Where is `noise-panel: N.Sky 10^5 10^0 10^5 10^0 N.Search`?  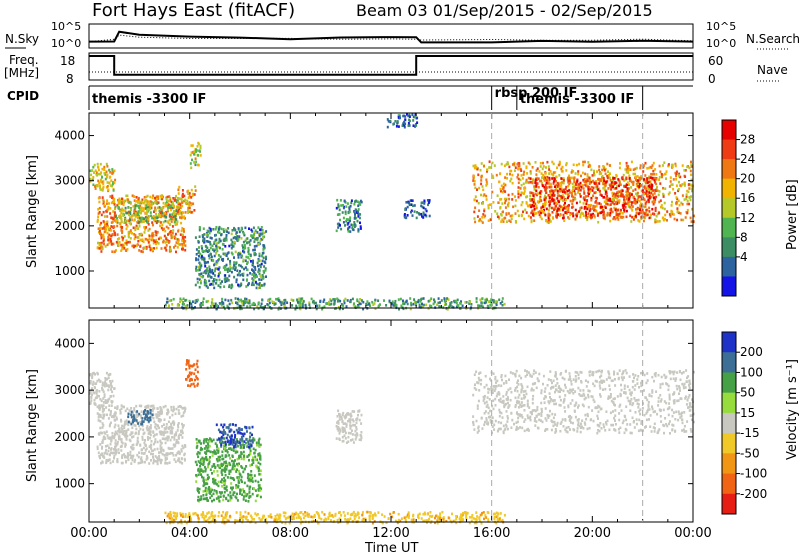
noise-panel: N.Sky 10^5 10^0 10^5 10^0 N.Search is located at coordinates (402, 35).